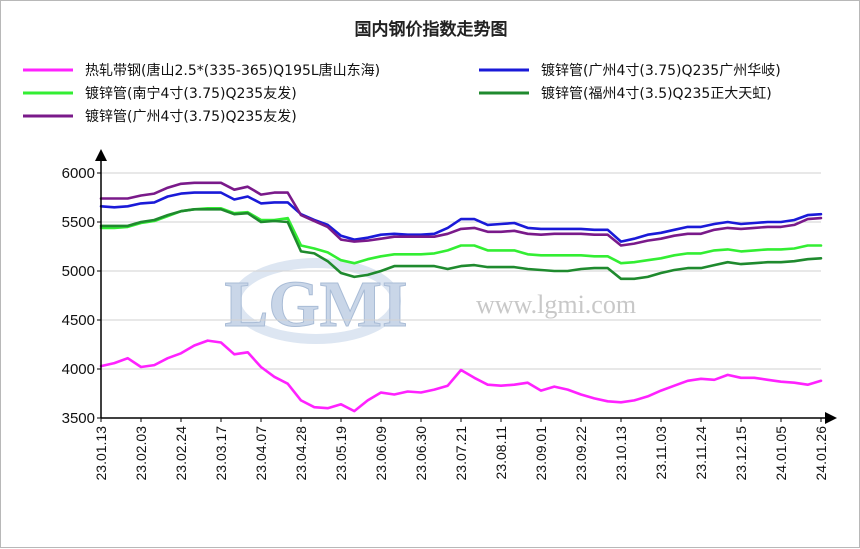  Describe the element at coordinates (556, 304) in the screenshot. I see `watermark-url: www.lgmi.com` at that location.